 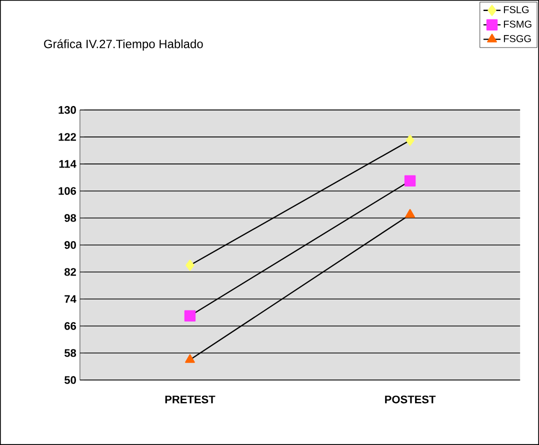 What do you see at coordinates (190, 400) in the screenshot?
I see `x-tick-label: PRETEST` at bounding box center [190, 400].